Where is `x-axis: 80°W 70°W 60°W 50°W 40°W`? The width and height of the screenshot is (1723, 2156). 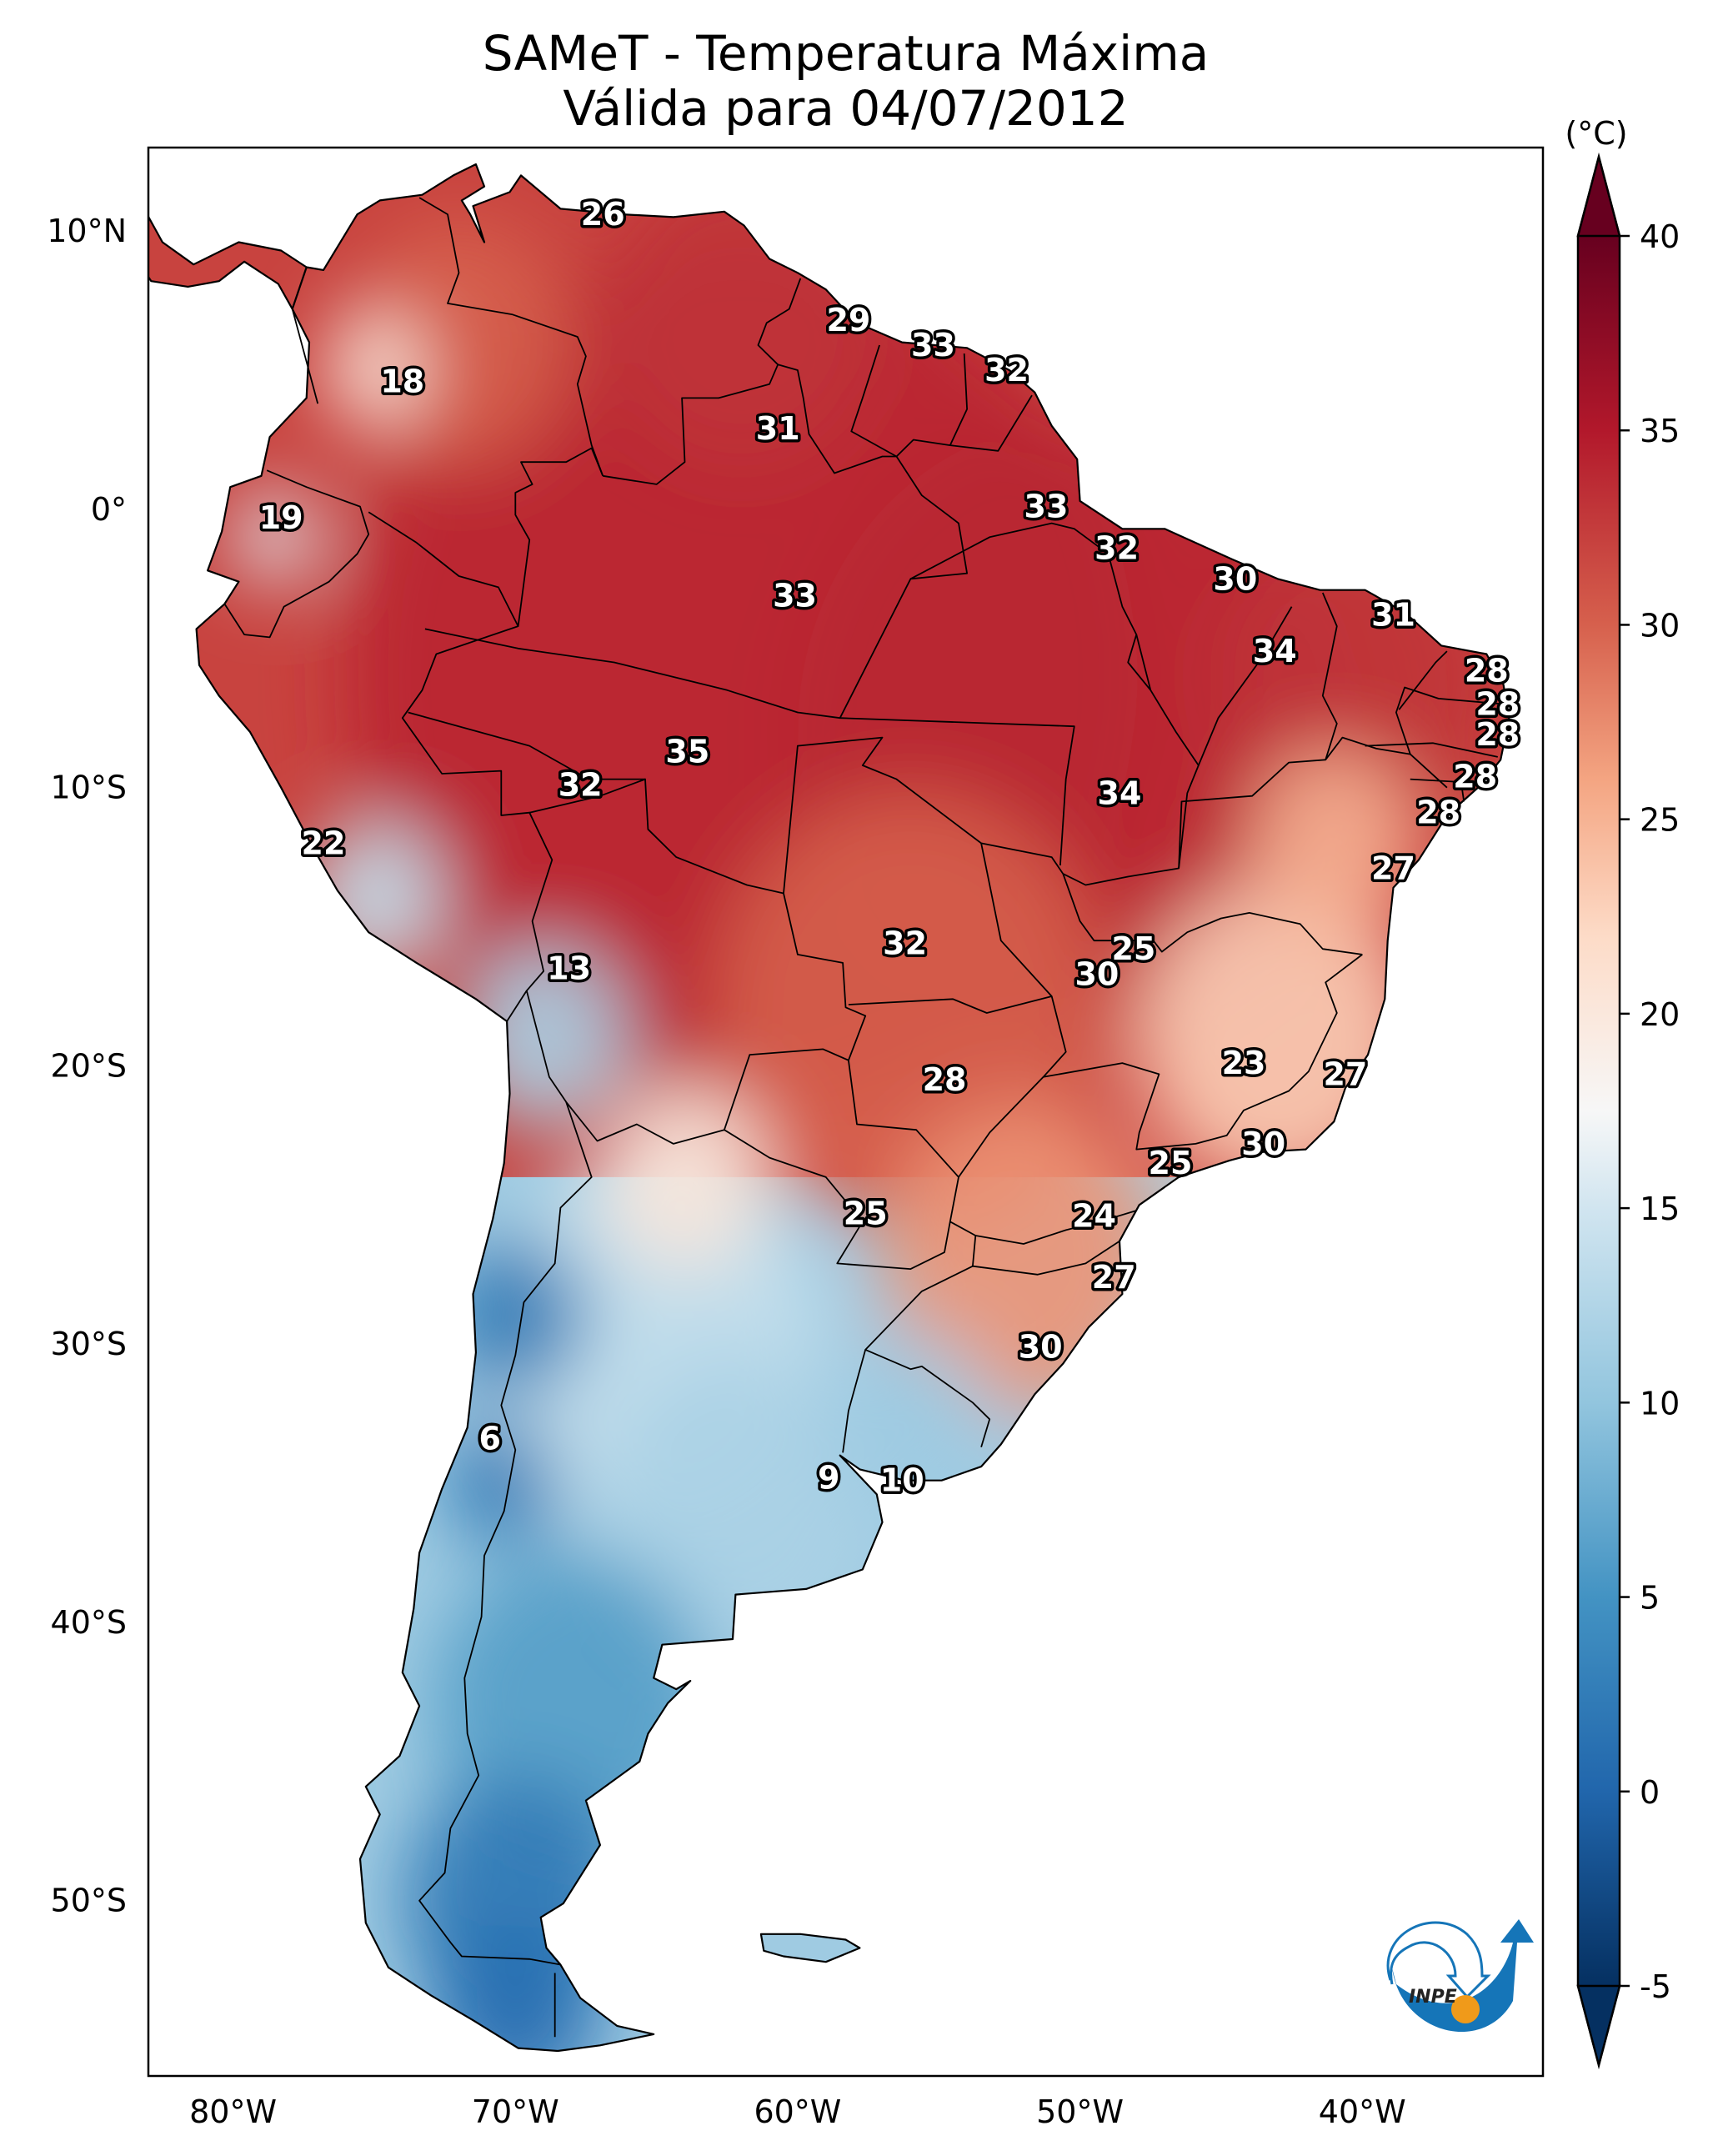 x-axis: 80°W 70°W 60°W 50°W 40°W is located at coordinates (797, 2112).